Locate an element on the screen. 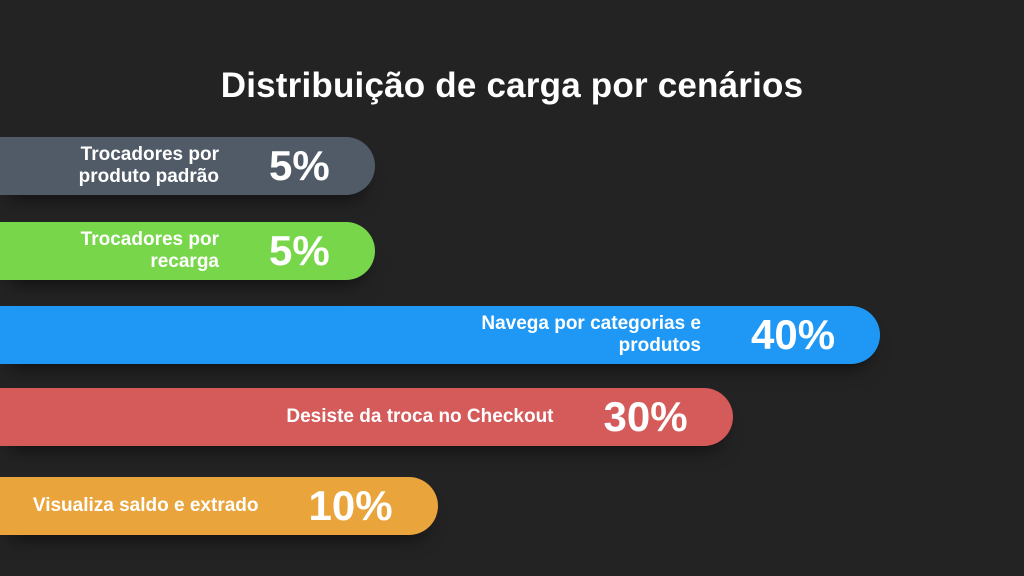 The height and width of the screenshot is (576, 1024). bar: 10% Visualiza saldo e extrado is located at coordinates (219, 506).